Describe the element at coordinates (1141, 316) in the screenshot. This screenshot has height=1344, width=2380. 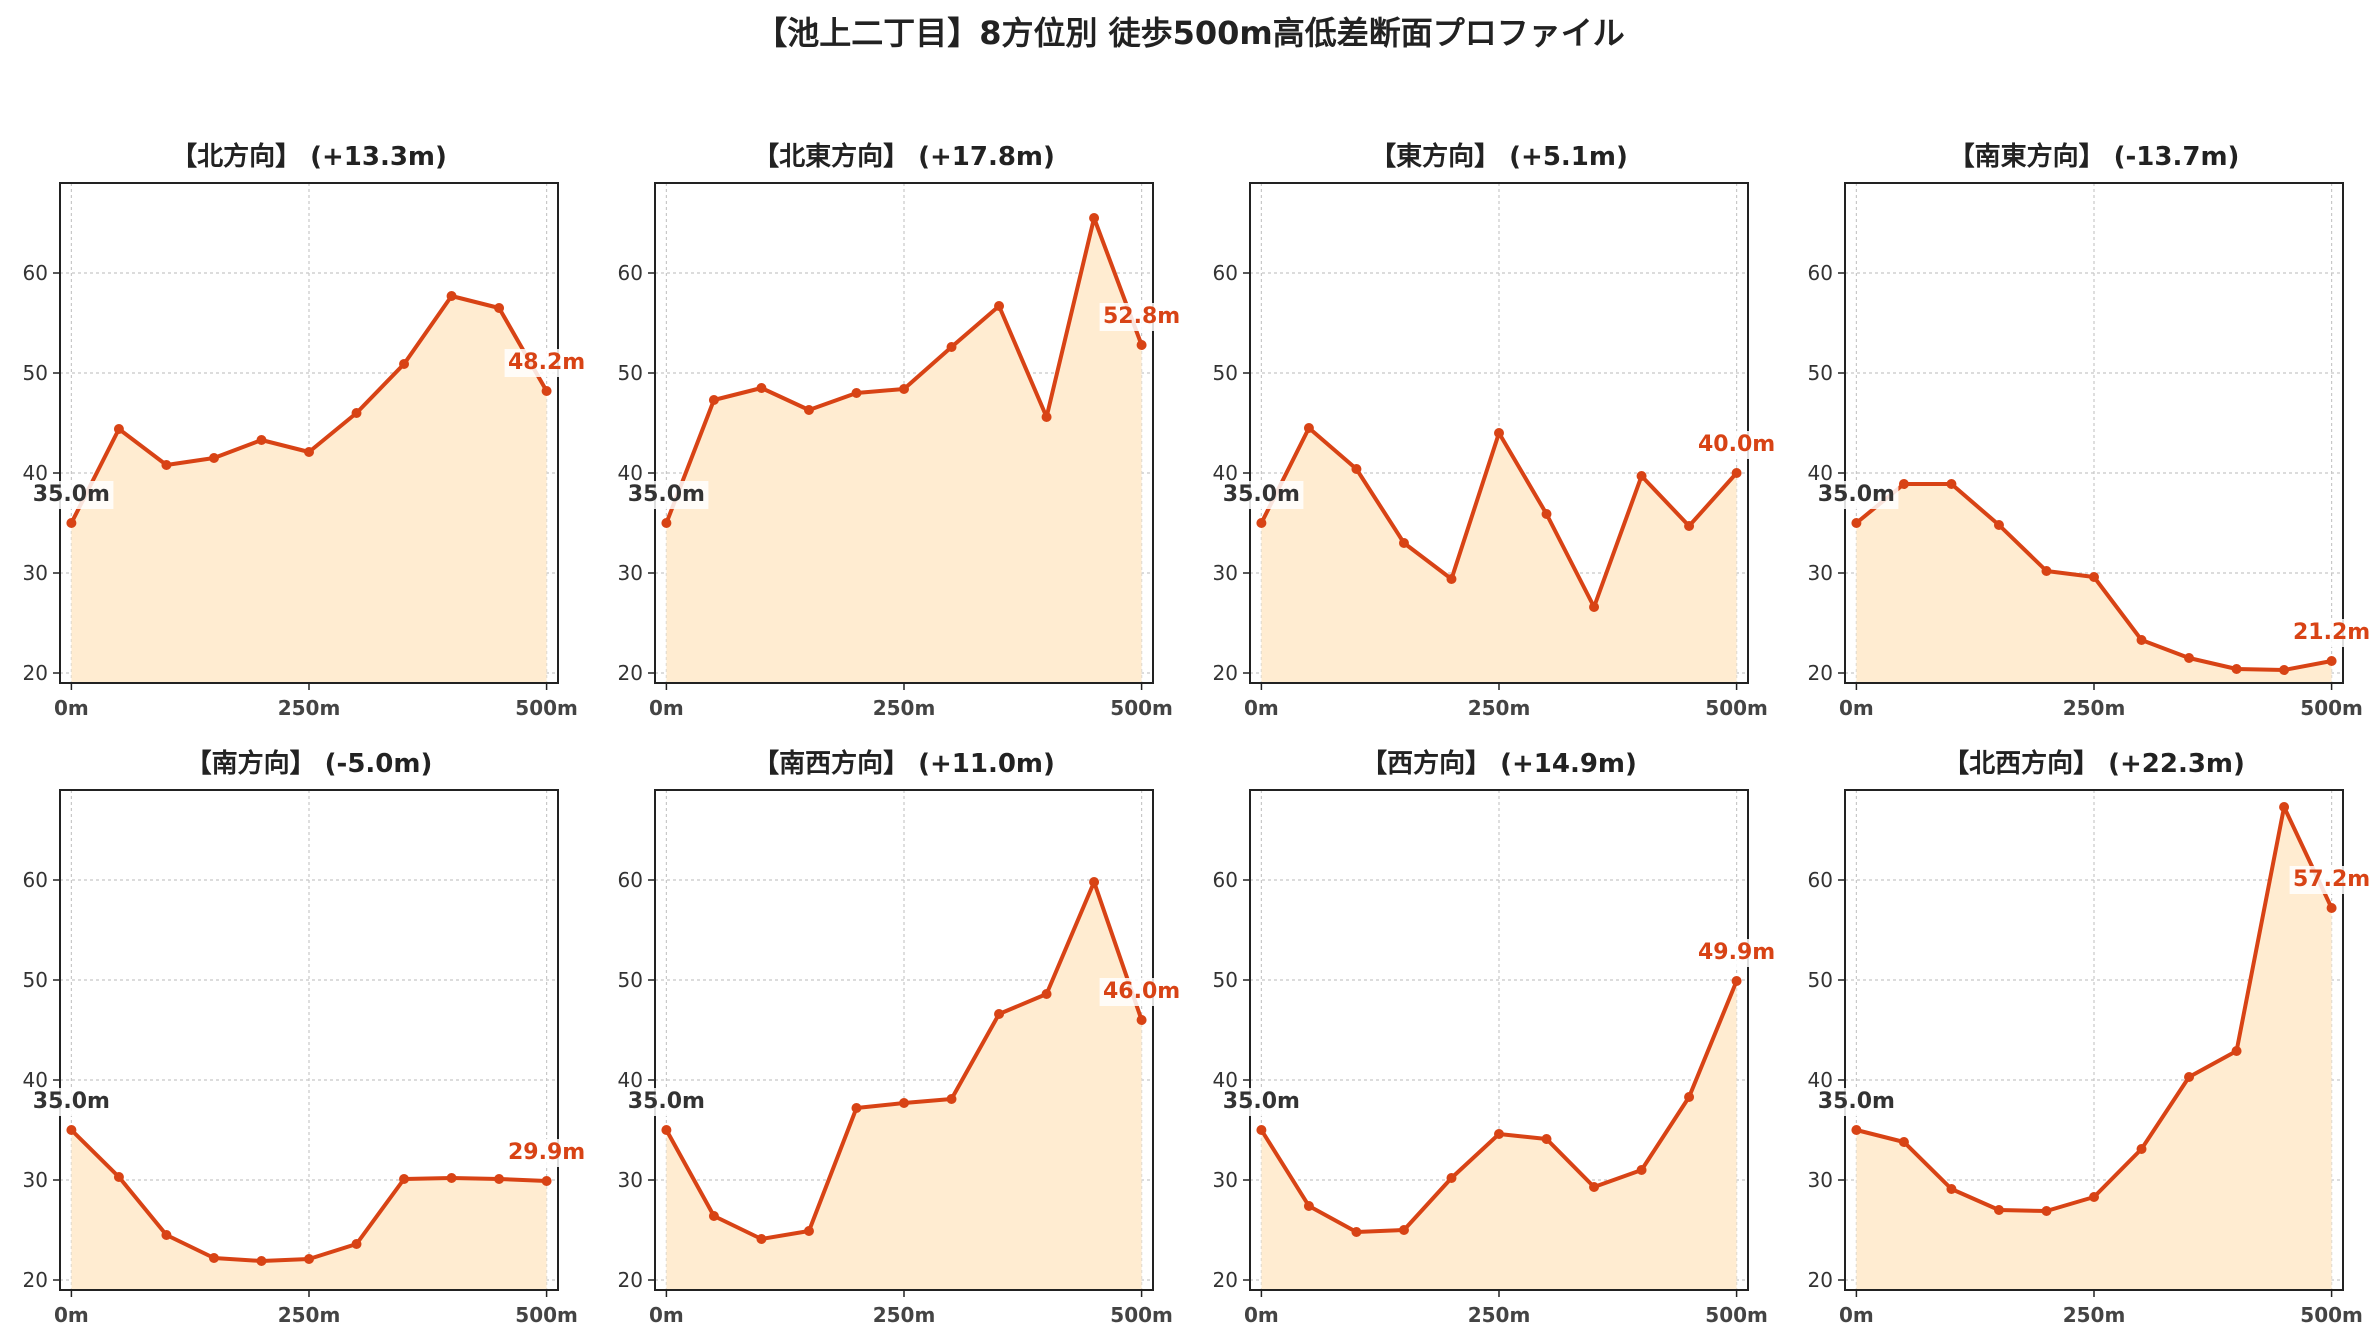
I see `end-label: 52.8m` at that location.